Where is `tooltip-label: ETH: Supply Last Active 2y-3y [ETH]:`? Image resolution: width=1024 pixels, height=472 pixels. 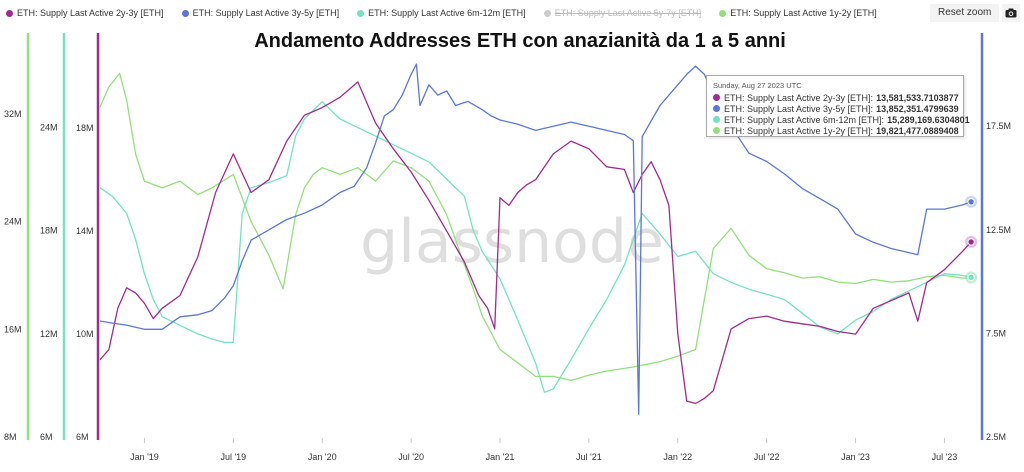 tooltip-label: ETH: Supply Last Active 2y-3y [ETH]: is located at coordinates (799, 97).